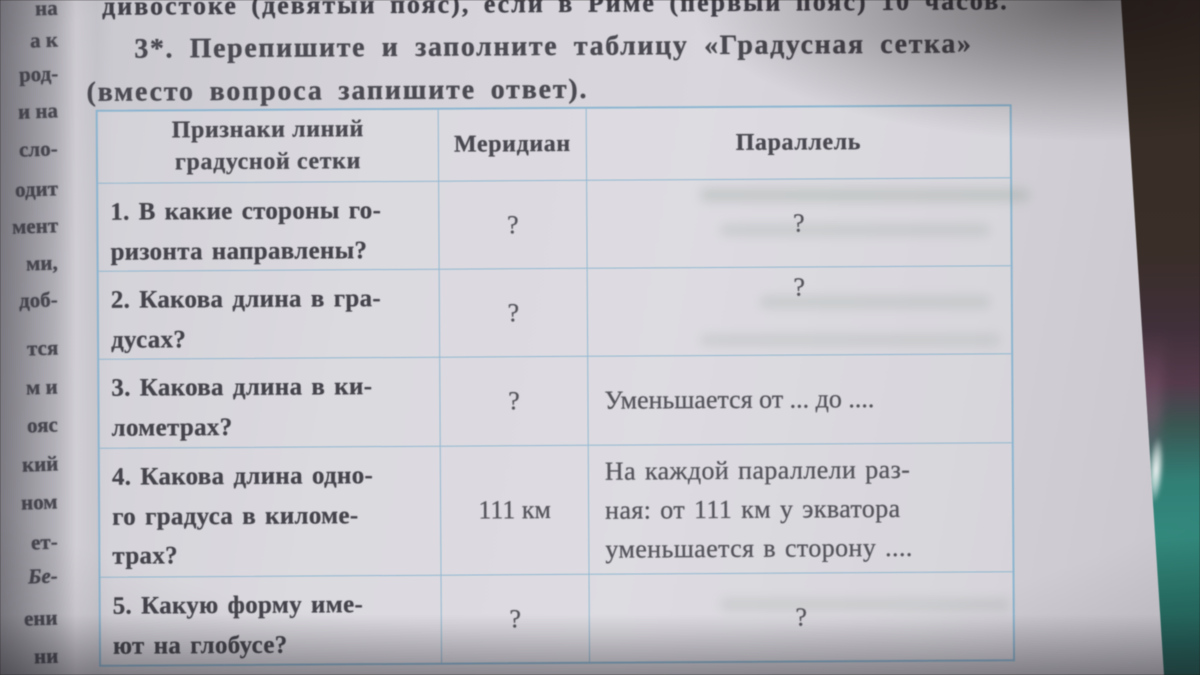 Image resolution: width=1200 pixels, height=675 pixels. What do you see at coordinates (41, 618) in the screenshot?
I see `spine-text-fragment: ени` at bounding box center [41, 618].